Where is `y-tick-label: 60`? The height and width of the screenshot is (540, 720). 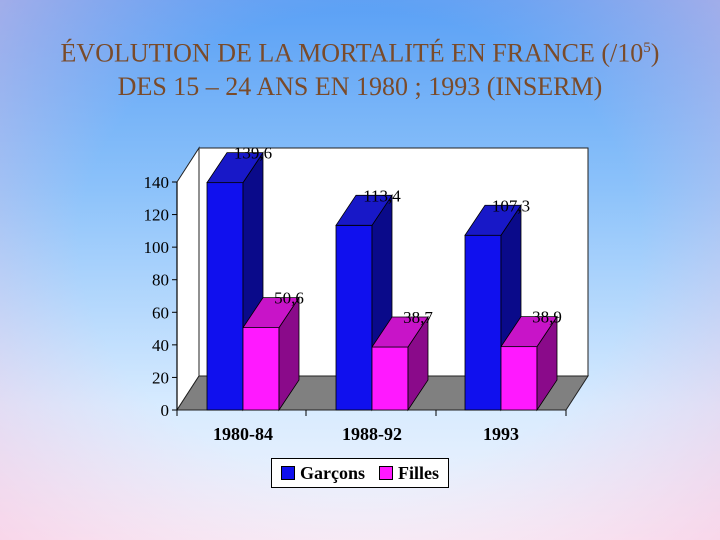
y-tick-label: 60 is located at coordinates (160, 312).